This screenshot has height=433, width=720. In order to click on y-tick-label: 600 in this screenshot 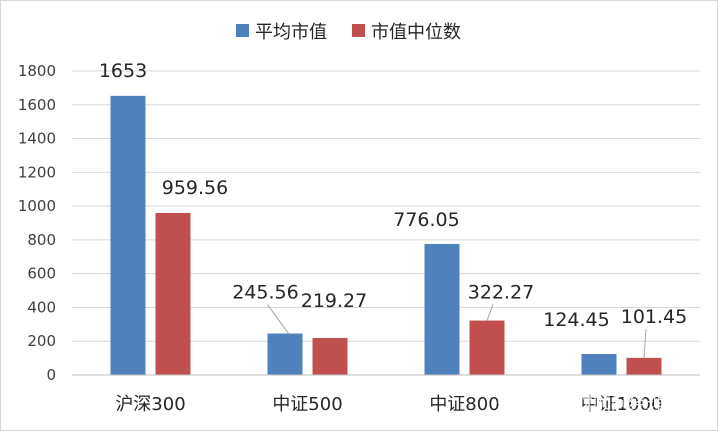, I will do `click(41, 274)`.